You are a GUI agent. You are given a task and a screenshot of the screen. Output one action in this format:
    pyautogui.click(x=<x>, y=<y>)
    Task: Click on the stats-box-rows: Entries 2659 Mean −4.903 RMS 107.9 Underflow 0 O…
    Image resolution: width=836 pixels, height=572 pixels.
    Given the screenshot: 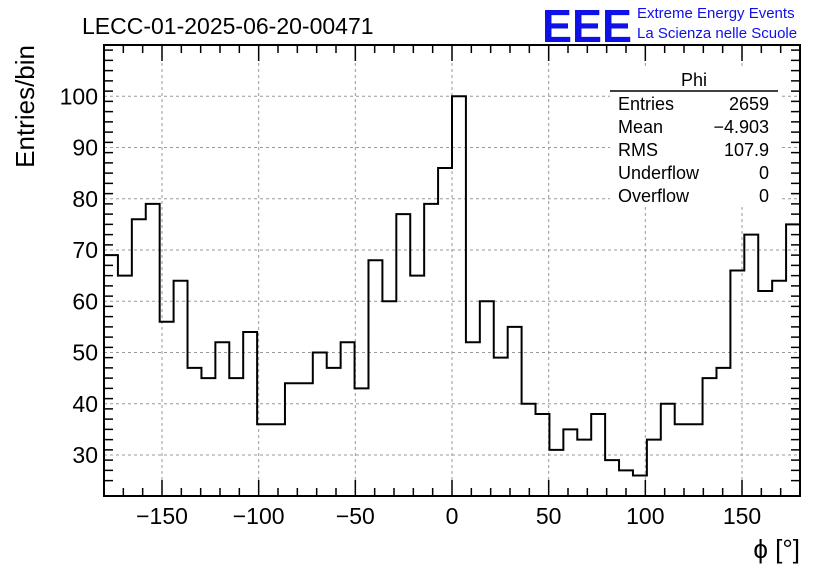 What is the action you would take?
    pyautogui.click(x=693, y=150)
    